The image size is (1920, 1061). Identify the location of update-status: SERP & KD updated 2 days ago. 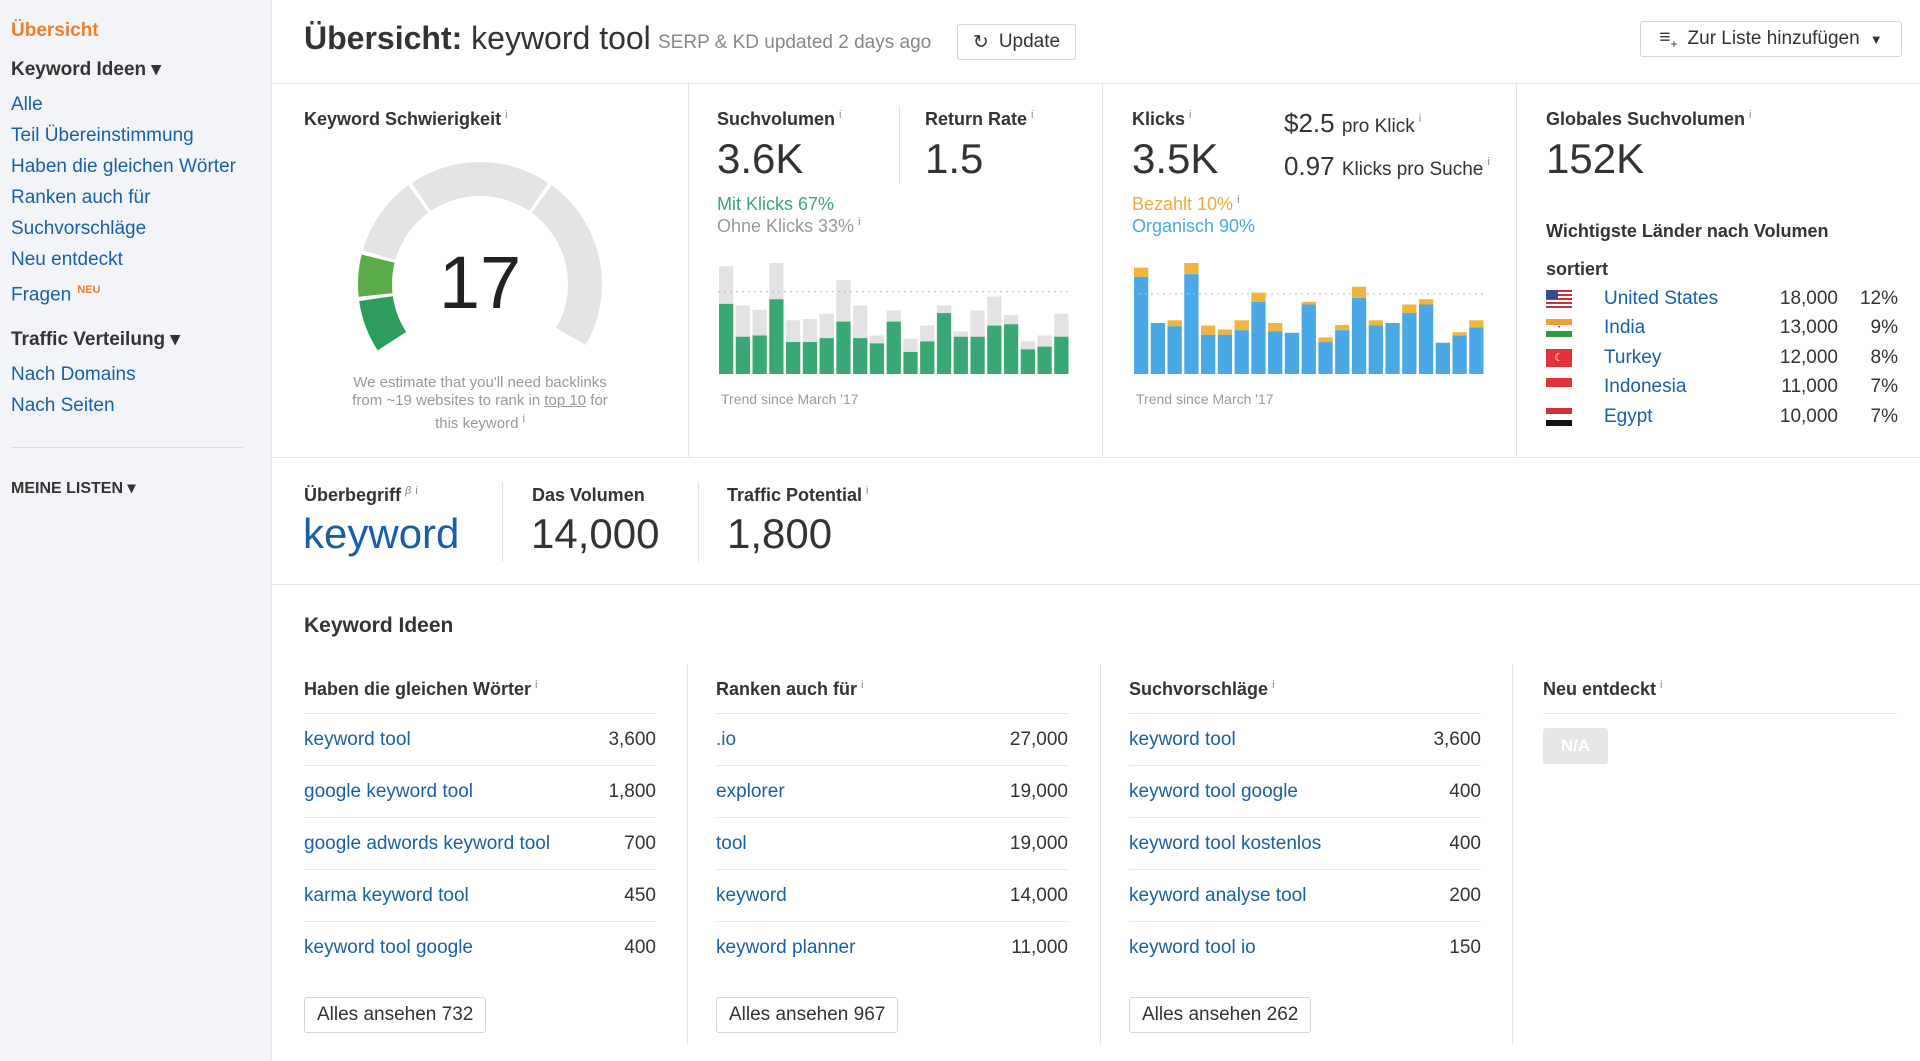
(795, 42).